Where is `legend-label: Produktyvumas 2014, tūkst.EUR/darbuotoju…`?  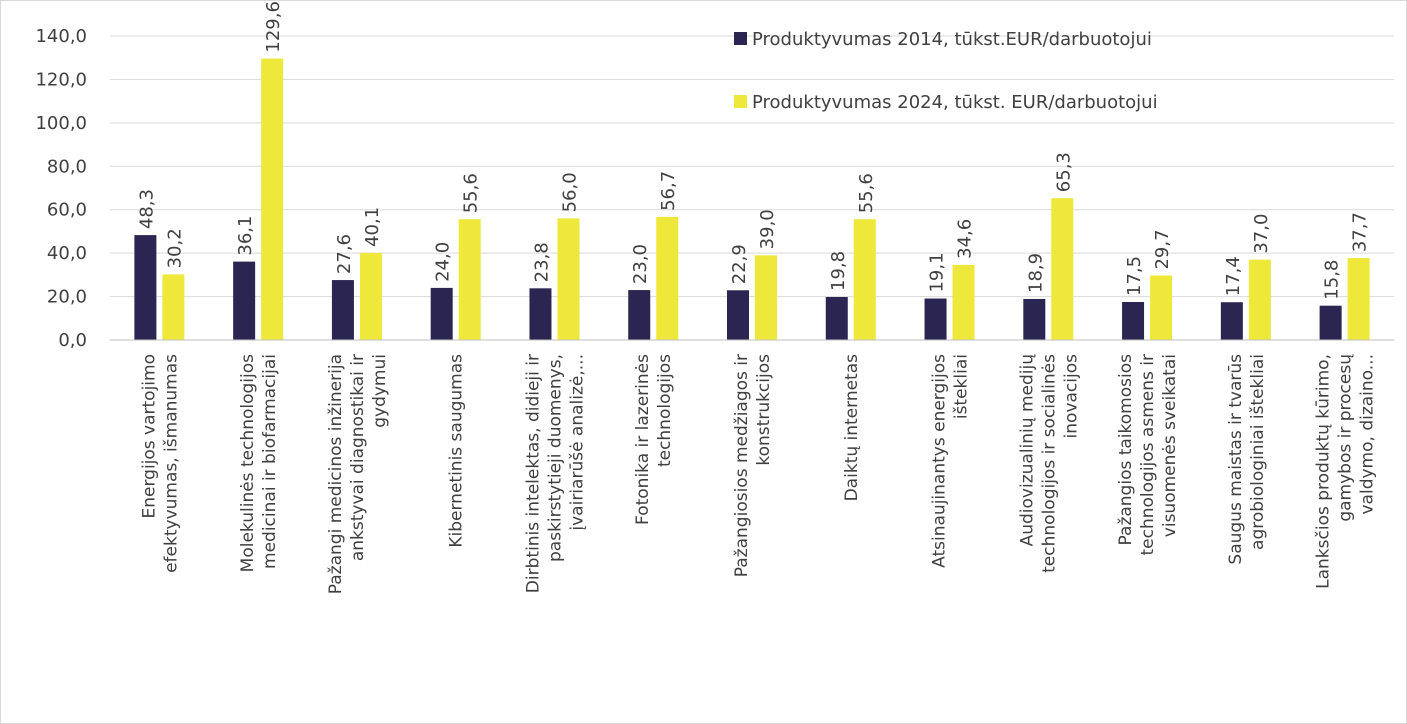 legend-label: Produktyvumas 2014, tūkst.EUR/darbuotoju… is located at coordinates (952, 39).